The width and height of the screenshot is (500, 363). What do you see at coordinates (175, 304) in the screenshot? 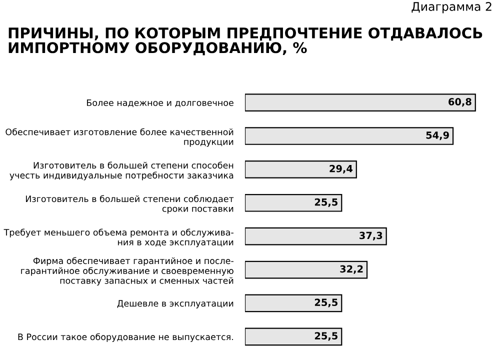
I see `y-tick-label: Дешевле в эксплуатации` at bounding box center [175, 304].